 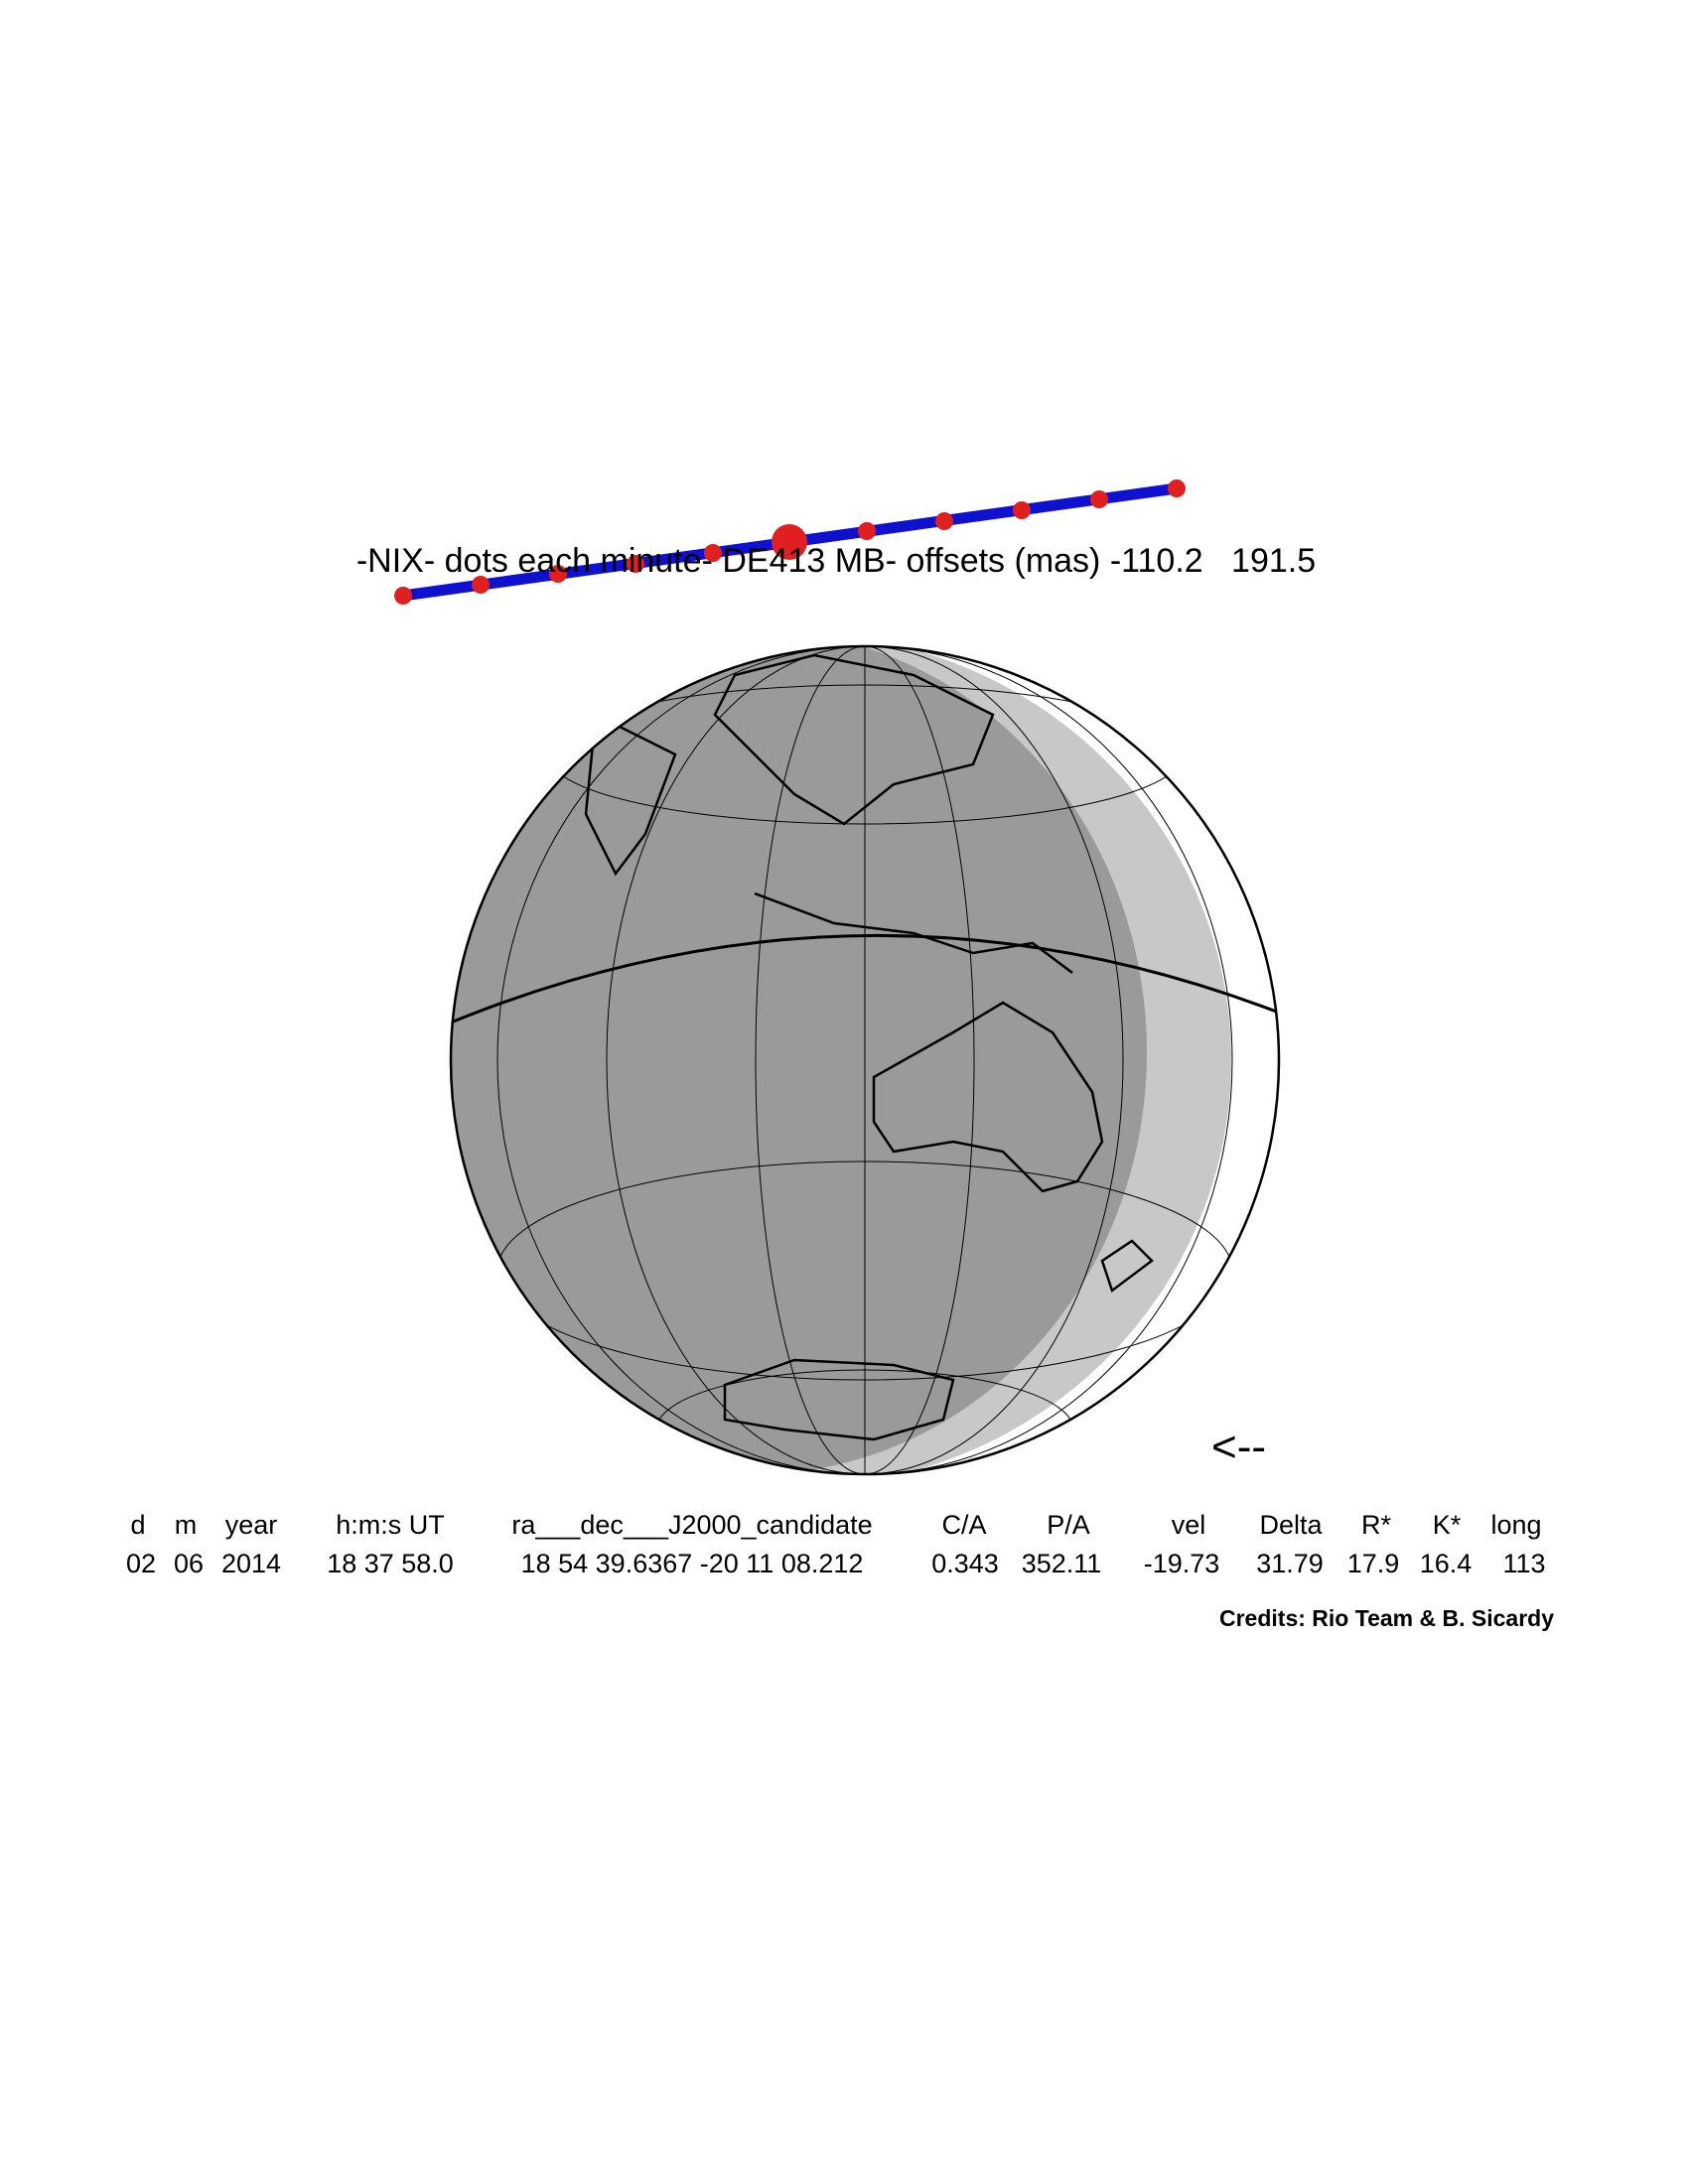 I want to click on table-header: long, so click(x=1515, y=1525).